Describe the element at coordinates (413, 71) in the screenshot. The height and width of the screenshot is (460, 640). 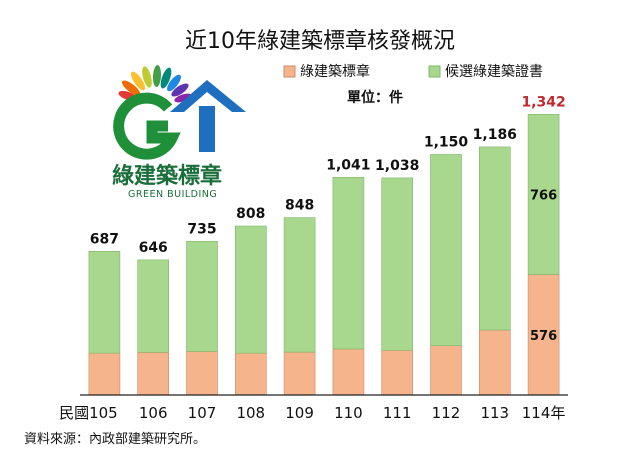
I see `legend: 綠建築標章 候選綠建築證書` at that location.